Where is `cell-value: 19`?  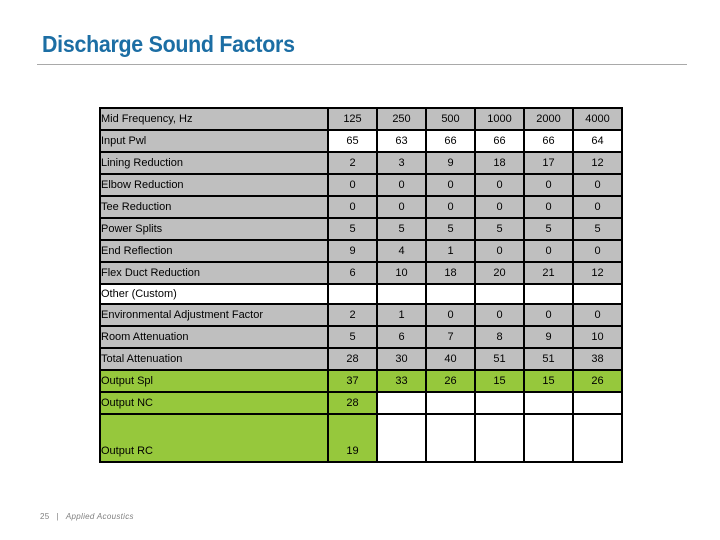
cell-value: 19 is located at coordinates (352, 438).